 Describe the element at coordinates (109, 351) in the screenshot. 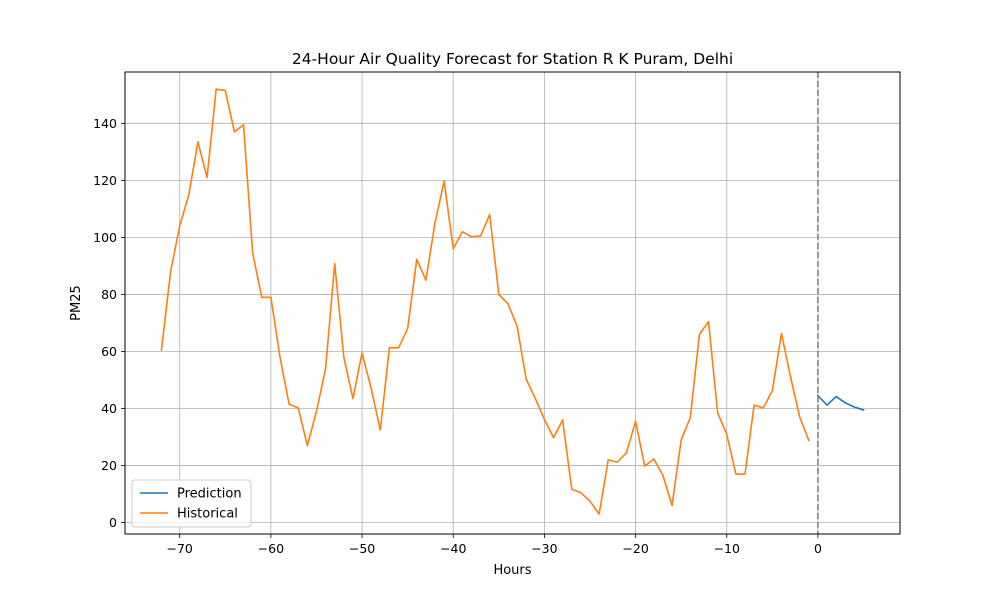

I see `y-tick-label: 60` at that location.